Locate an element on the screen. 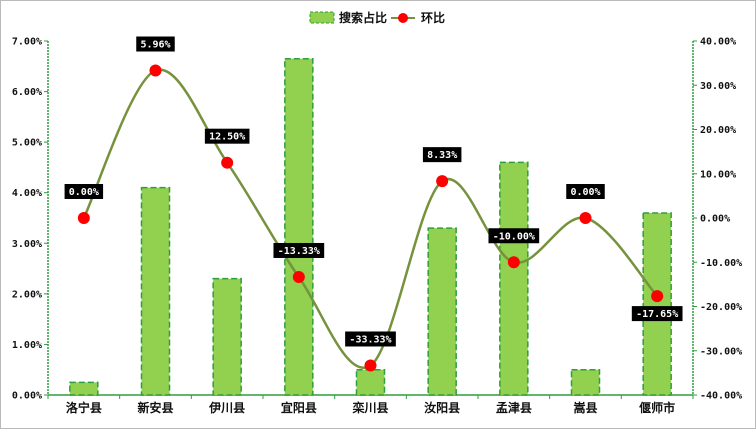  x-category-label: 汝阳县 is located at coordinates (442, 407).